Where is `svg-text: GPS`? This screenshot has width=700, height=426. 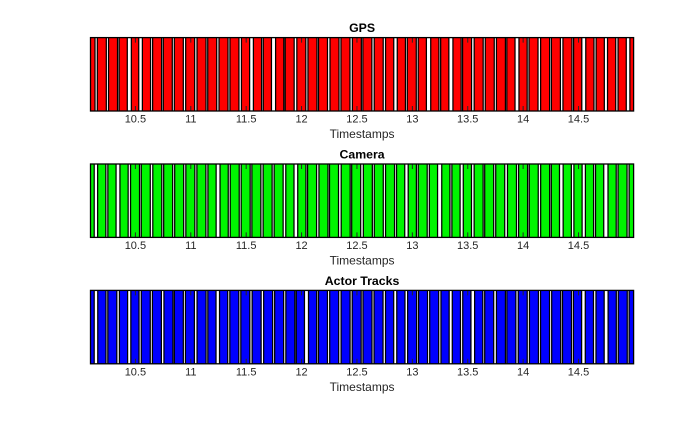
svg-text: GPS is located at coordinates (362, 28).